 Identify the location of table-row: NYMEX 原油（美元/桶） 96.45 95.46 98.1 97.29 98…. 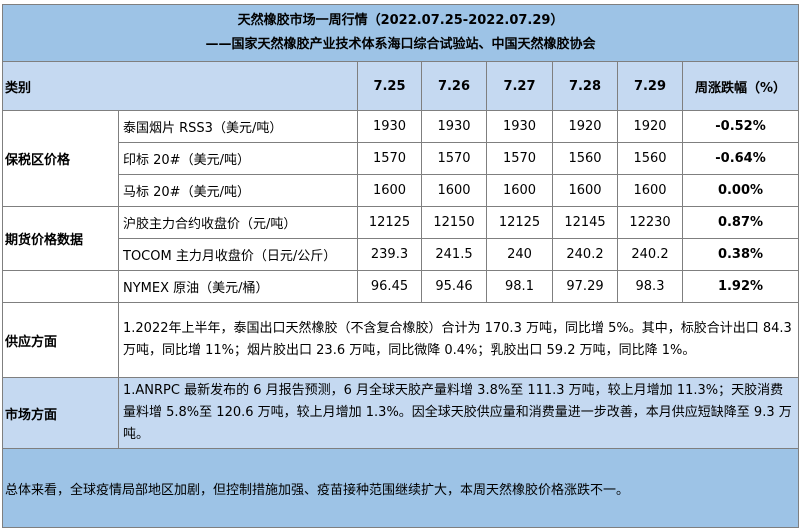
(401, 286).